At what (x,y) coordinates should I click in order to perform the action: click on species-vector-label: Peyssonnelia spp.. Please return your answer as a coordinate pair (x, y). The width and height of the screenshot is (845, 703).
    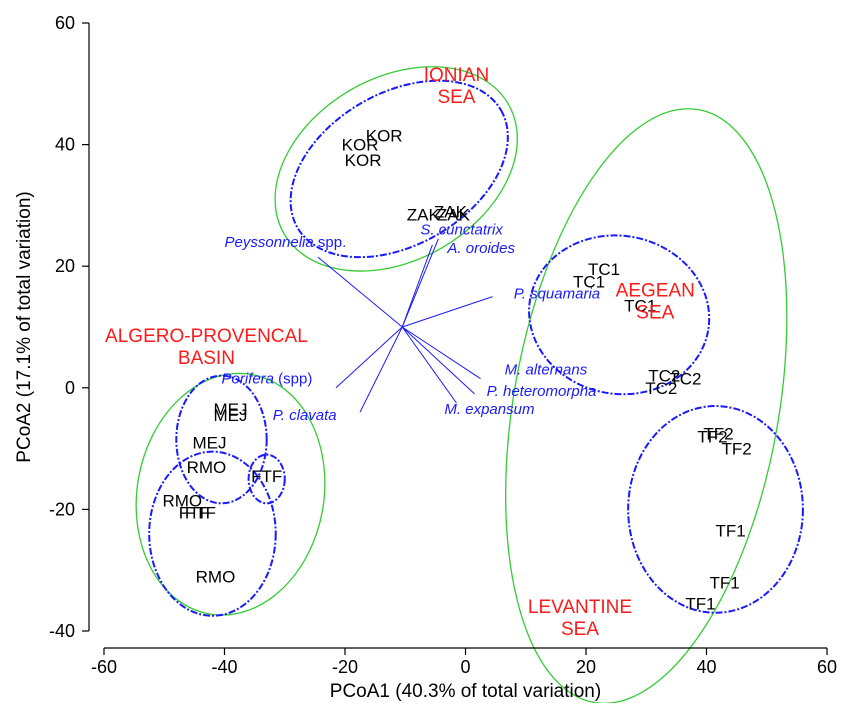
    Looking at the image, I should click on (286, 242).